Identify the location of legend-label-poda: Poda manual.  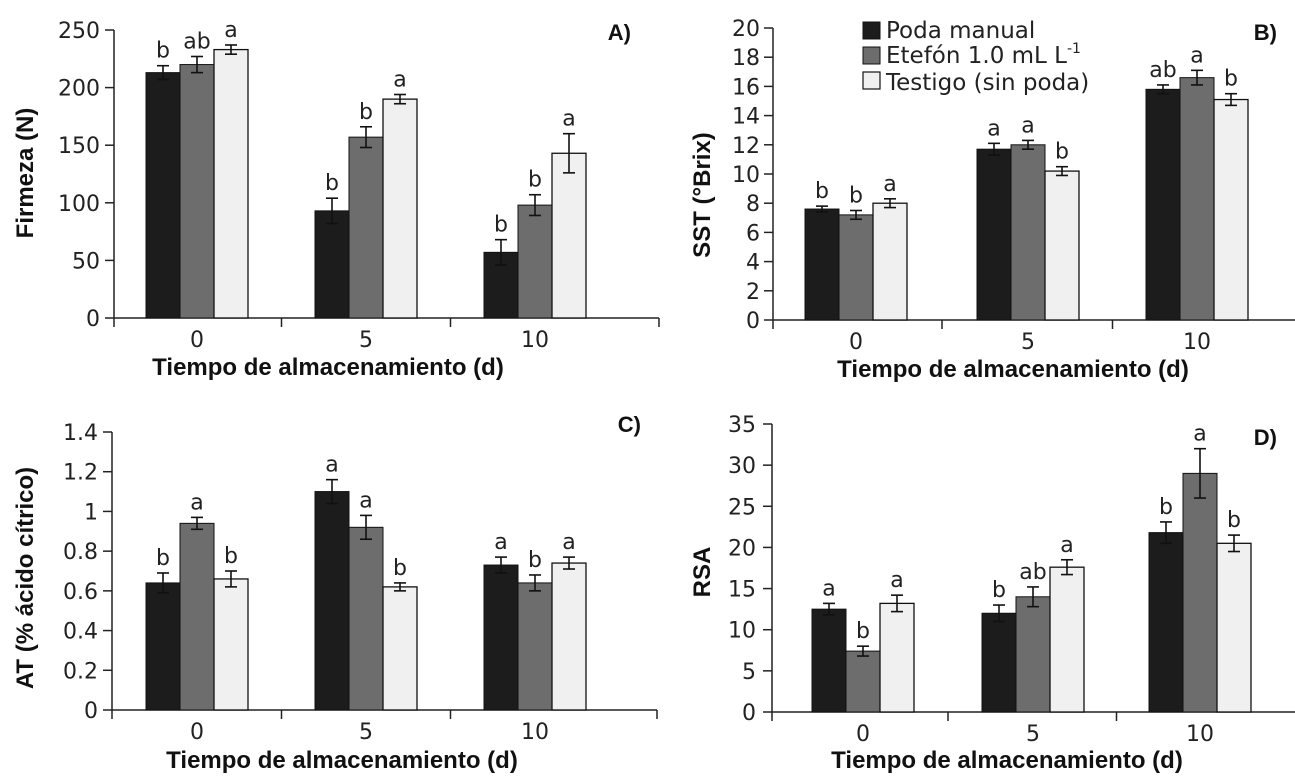
(960, 31).